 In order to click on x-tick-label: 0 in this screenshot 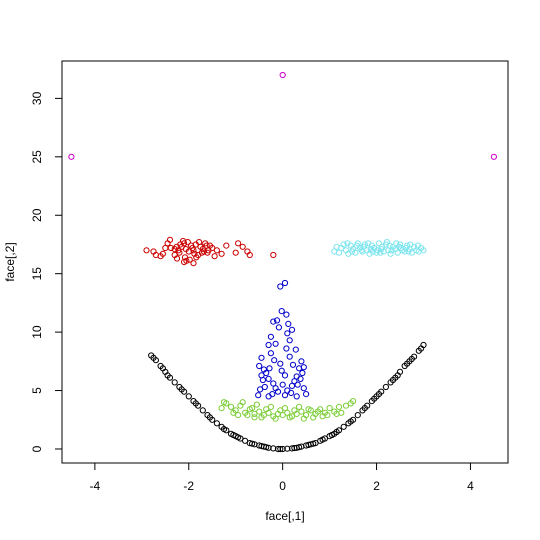, I will do `click(282, 486)`.